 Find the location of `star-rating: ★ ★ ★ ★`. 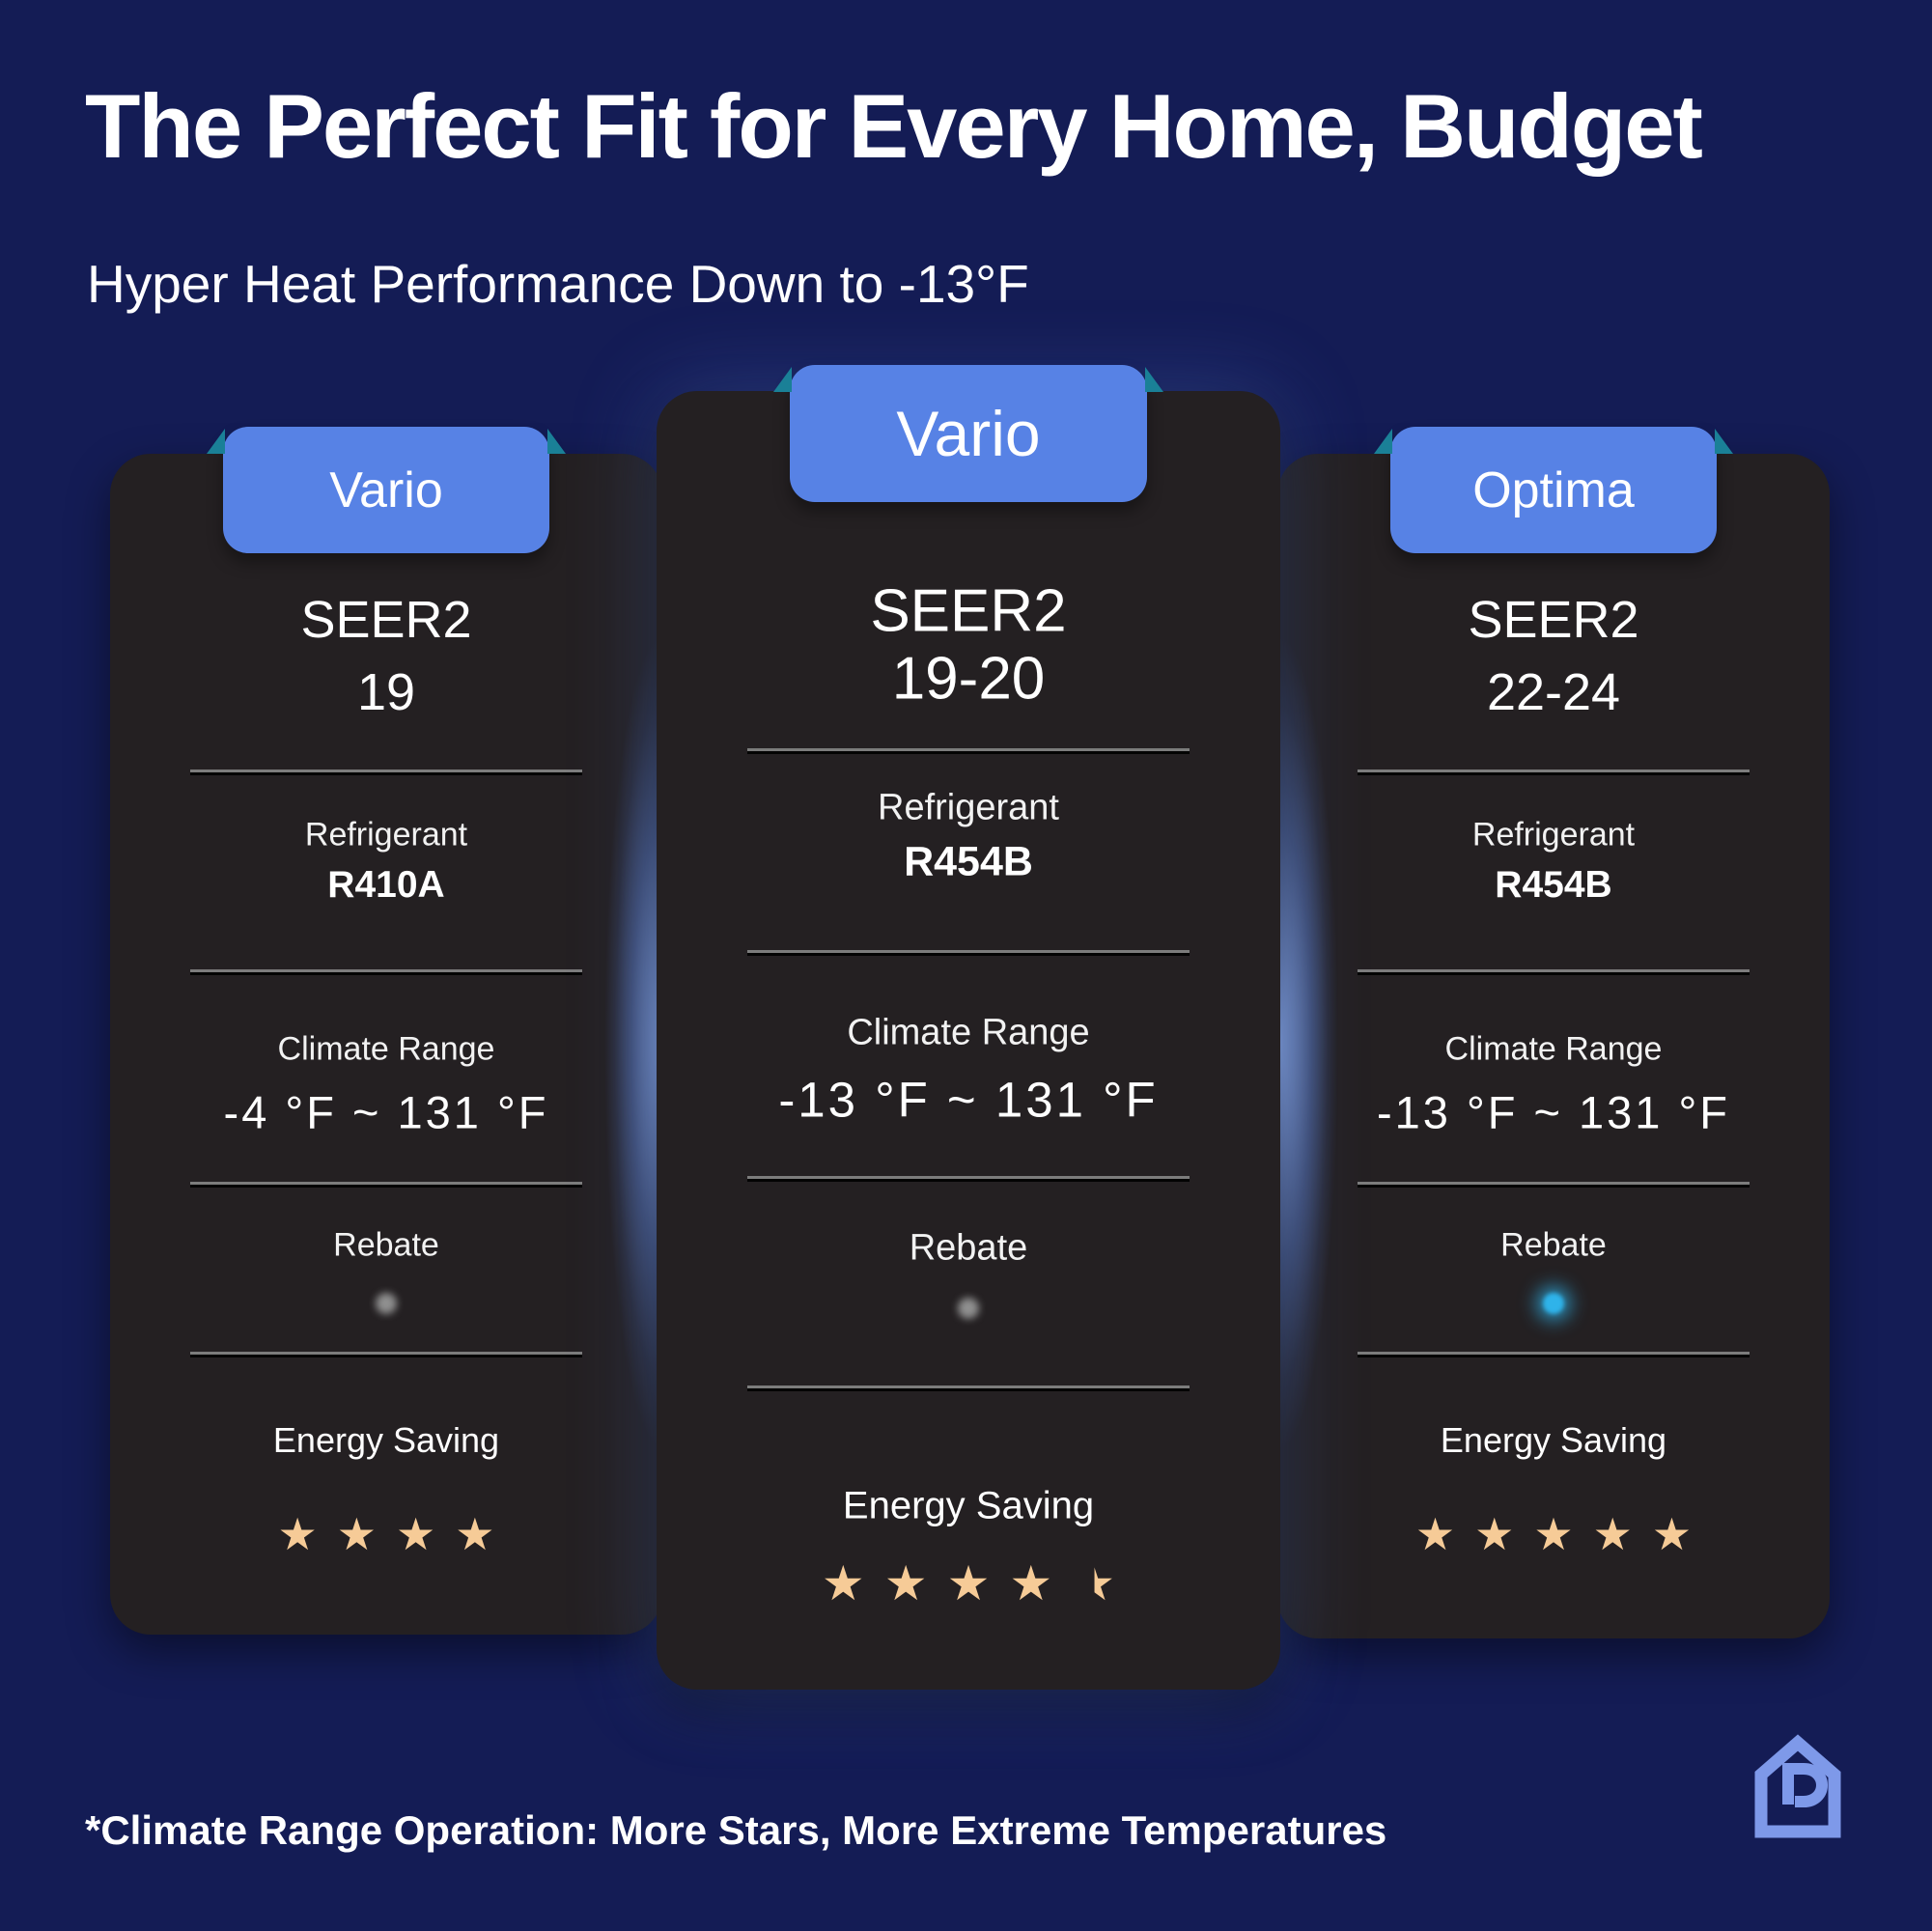

star-rating: ★ ★ ★ ★ is located at coordinates (386, 1534).